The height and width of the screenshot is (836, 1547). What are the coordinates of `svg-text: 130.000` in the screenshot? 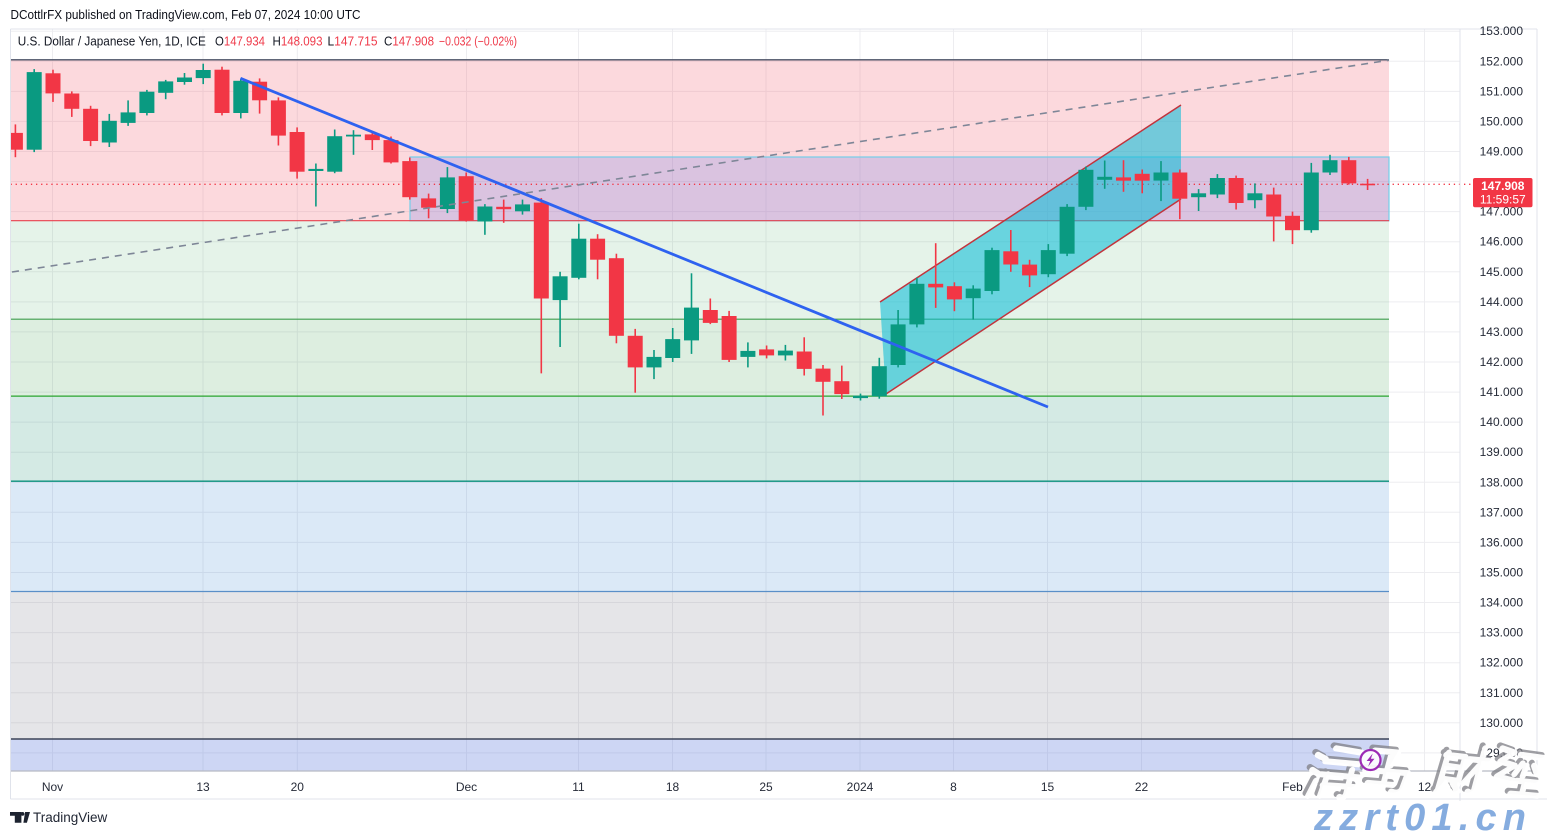 It's located at (1502, 723).